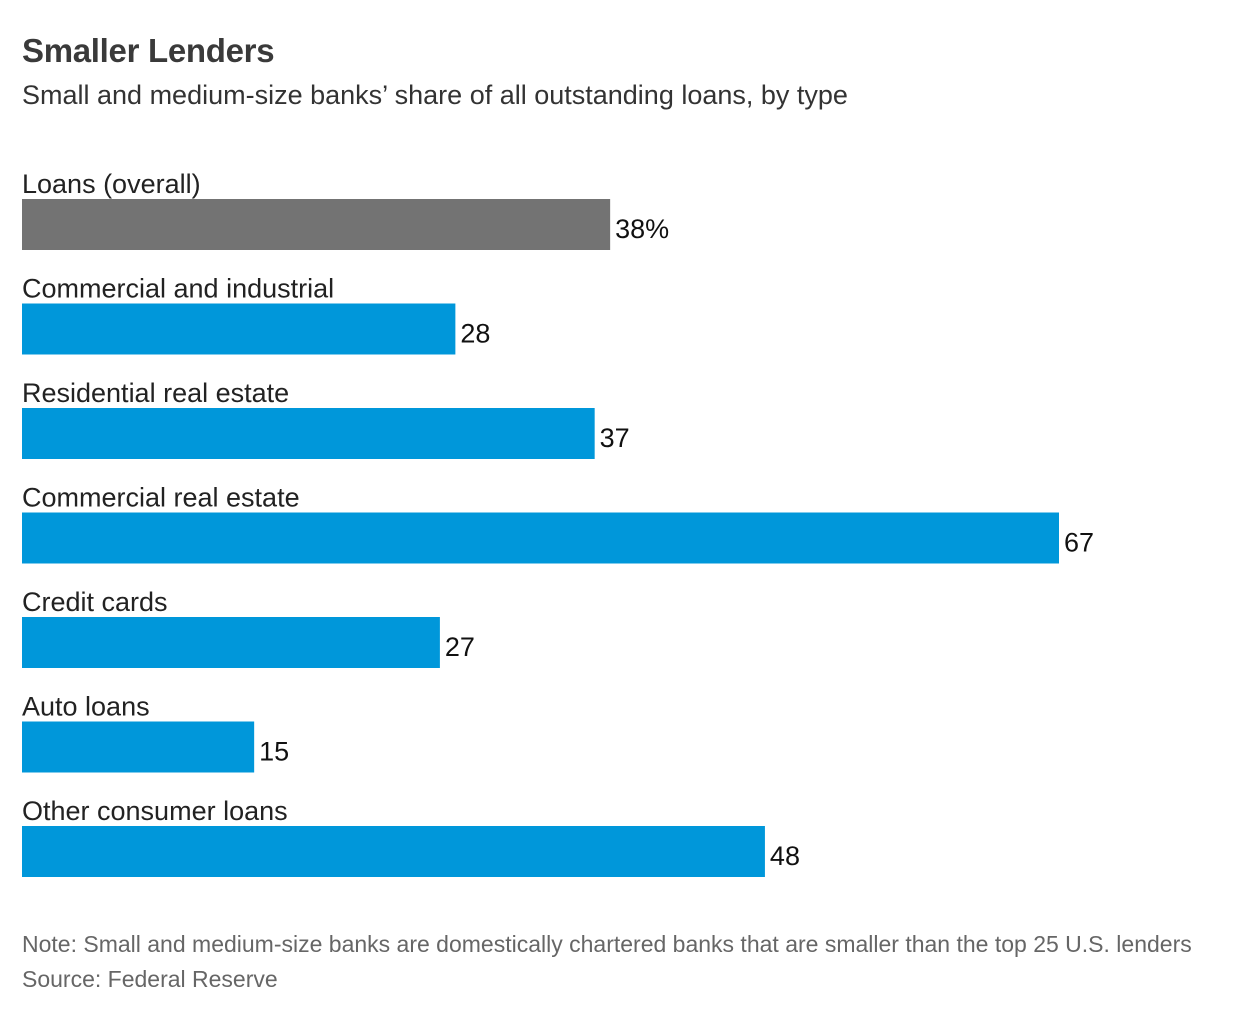 This screenshot has width=1250, height=1036. I want to click on chart-title: Smaller Lenders, so click(148, 50).